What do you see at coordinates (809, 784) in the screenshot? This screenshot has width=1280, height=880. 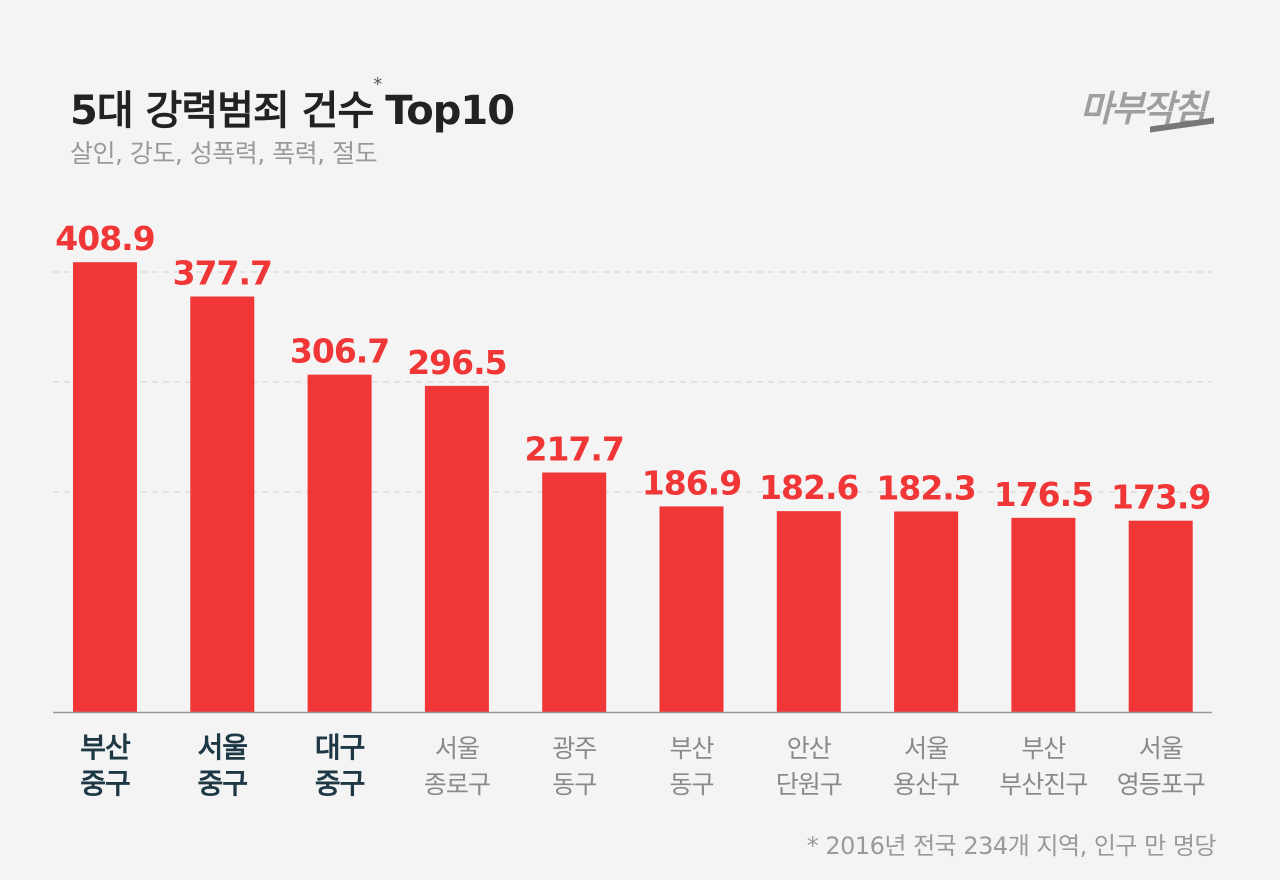 I see `category-label: 단원구` at bounding box center [809, 784].